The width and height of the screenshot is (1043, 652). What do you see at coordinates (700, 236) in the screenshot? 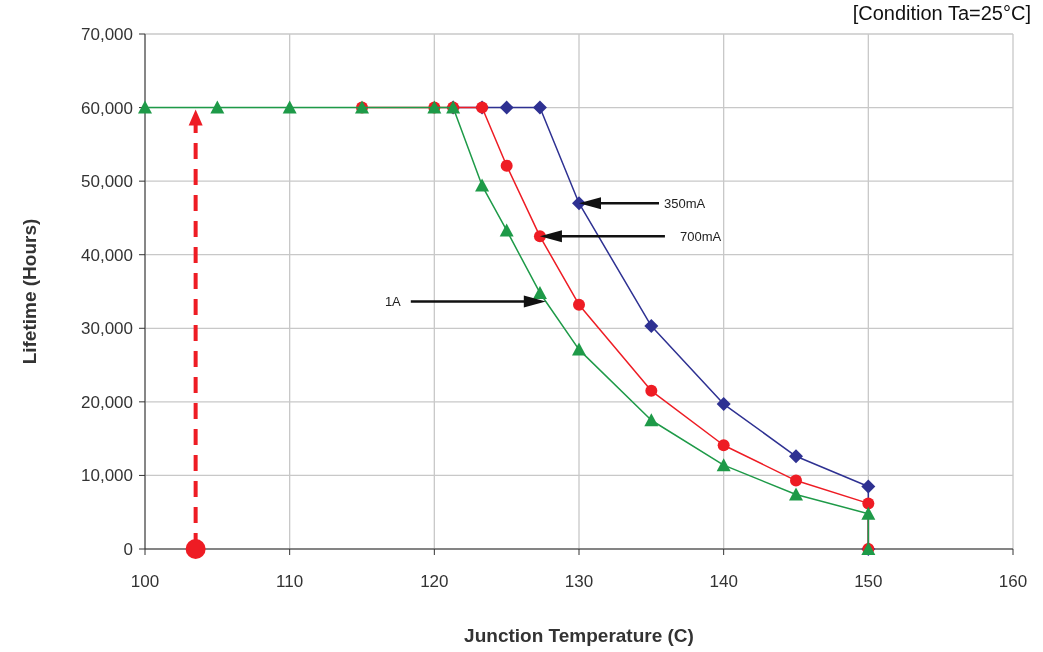
I see `text: 700mA` at bounding box center [700, 236].